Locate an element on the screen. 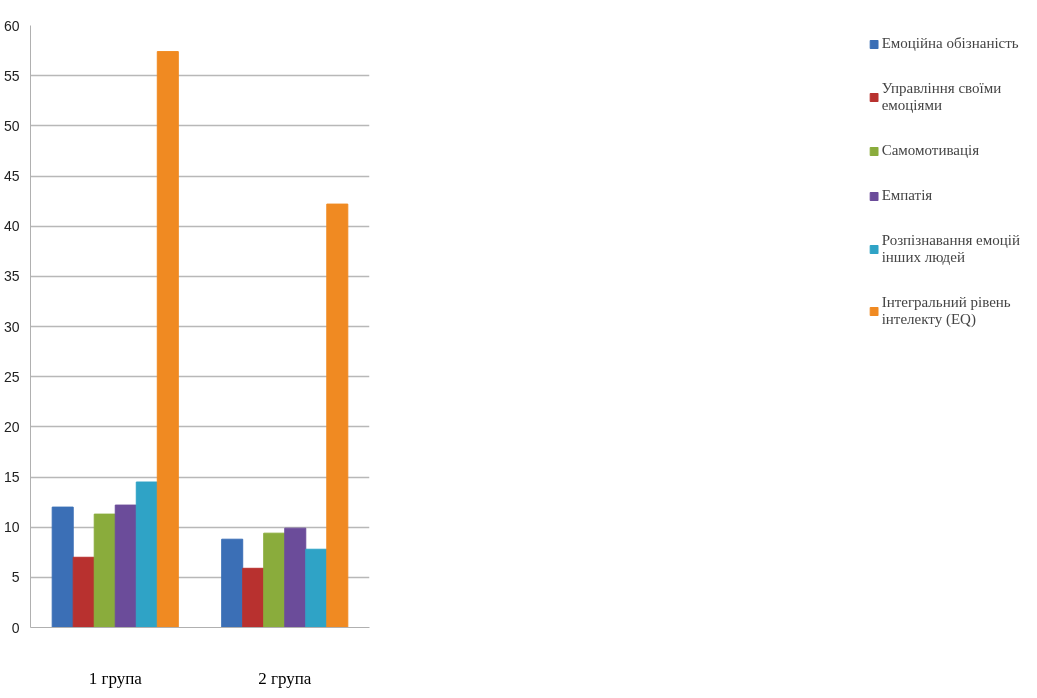 The image size is (1037, 698). y-tick-label: 30 is located at coordinates (11, 326).